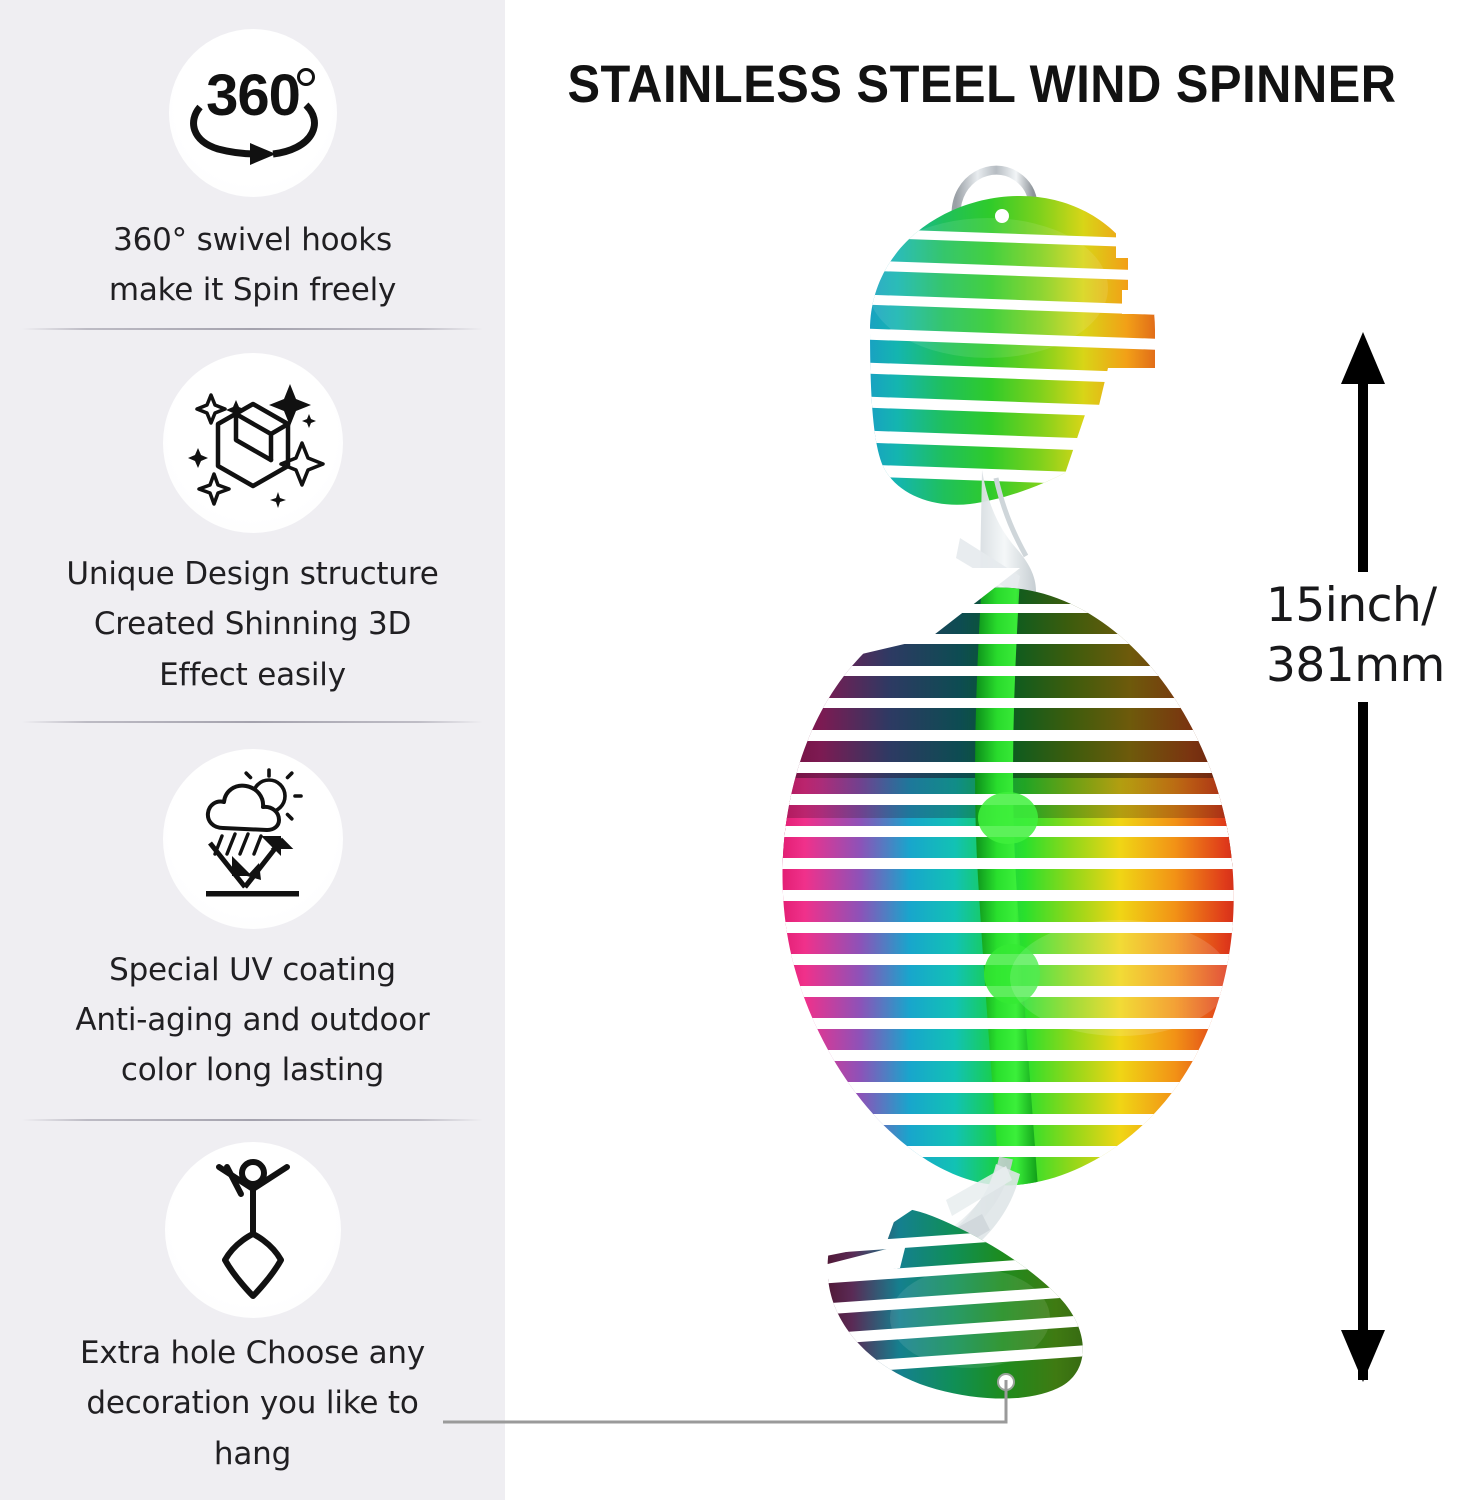 This screenshot has height=1500, width=1459. I want to click on extra-hole-callout-line, so click(726, 1416).